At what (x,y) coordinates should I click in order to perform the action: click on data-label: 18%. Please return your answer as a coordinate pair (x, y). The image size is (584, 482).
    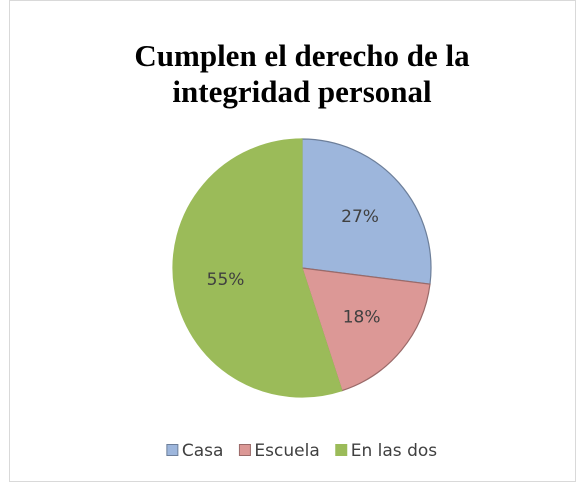
    Looking at the image, I should click on (362, 317).